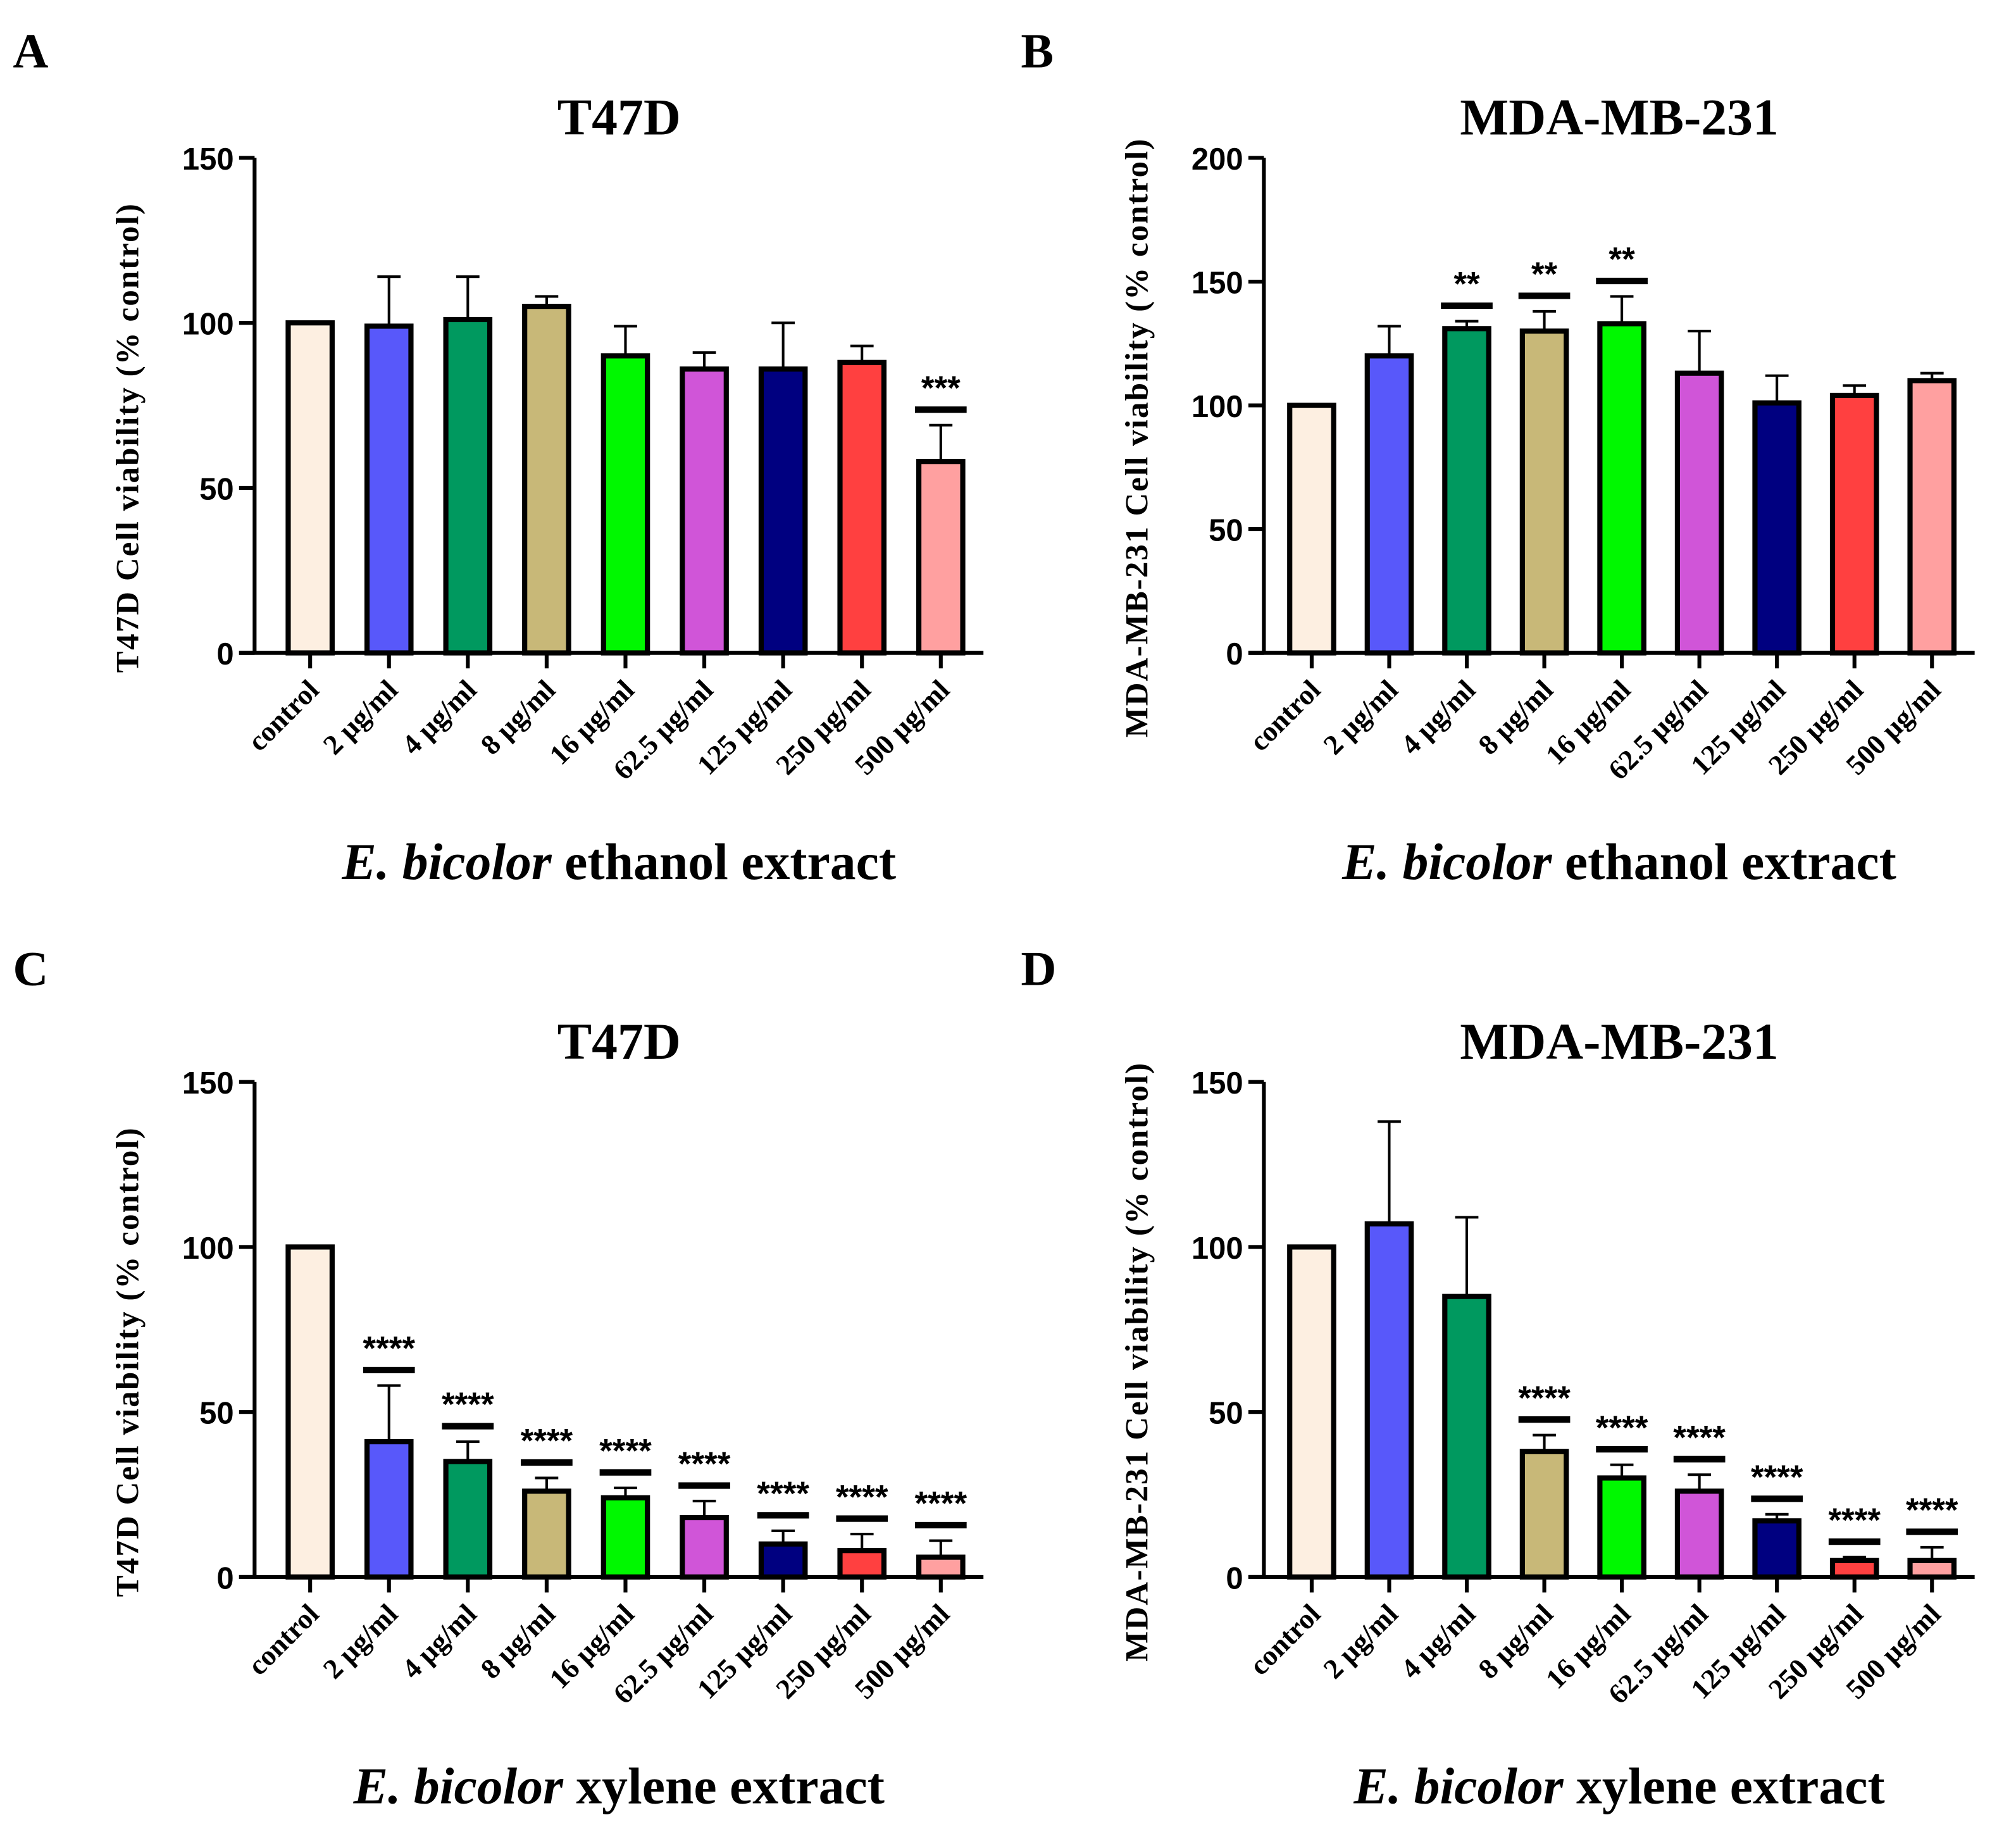 This screenshot has width=2016, height=1846. What do you see at coordinates (1037, 50) in the screenshot?
I see `panel-letter: B` at bounding box center [1037, 50].